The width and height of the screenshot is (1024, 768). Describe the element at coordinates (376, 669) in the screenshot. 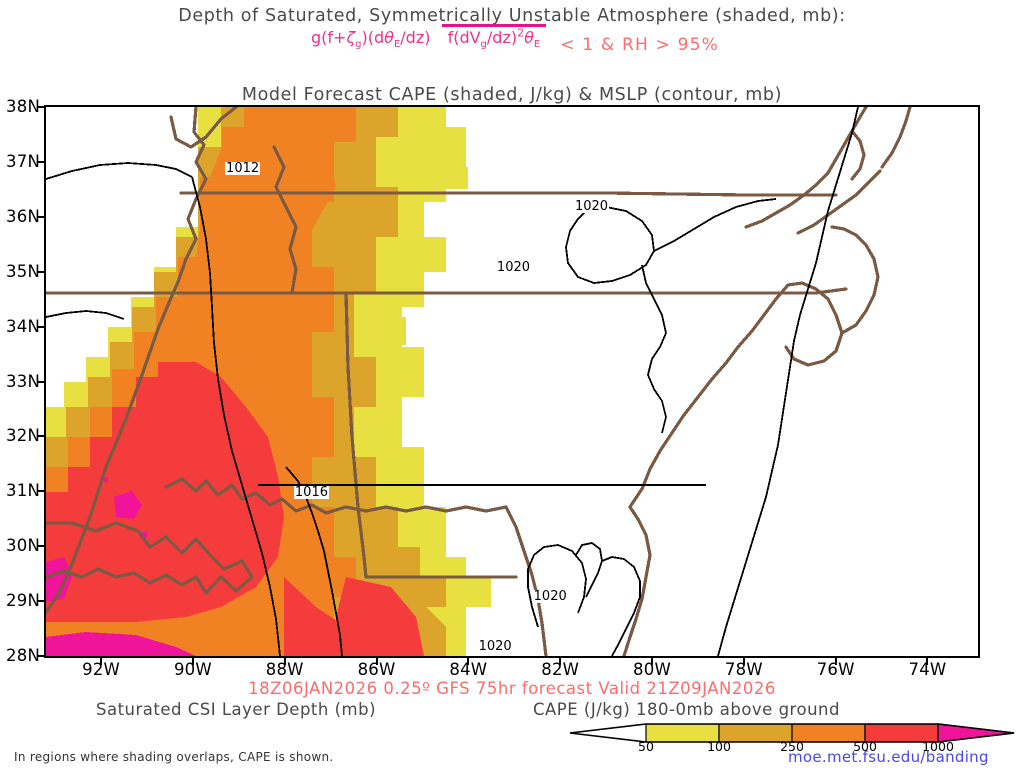

I see `lon-label-86W: 86W` at that location.